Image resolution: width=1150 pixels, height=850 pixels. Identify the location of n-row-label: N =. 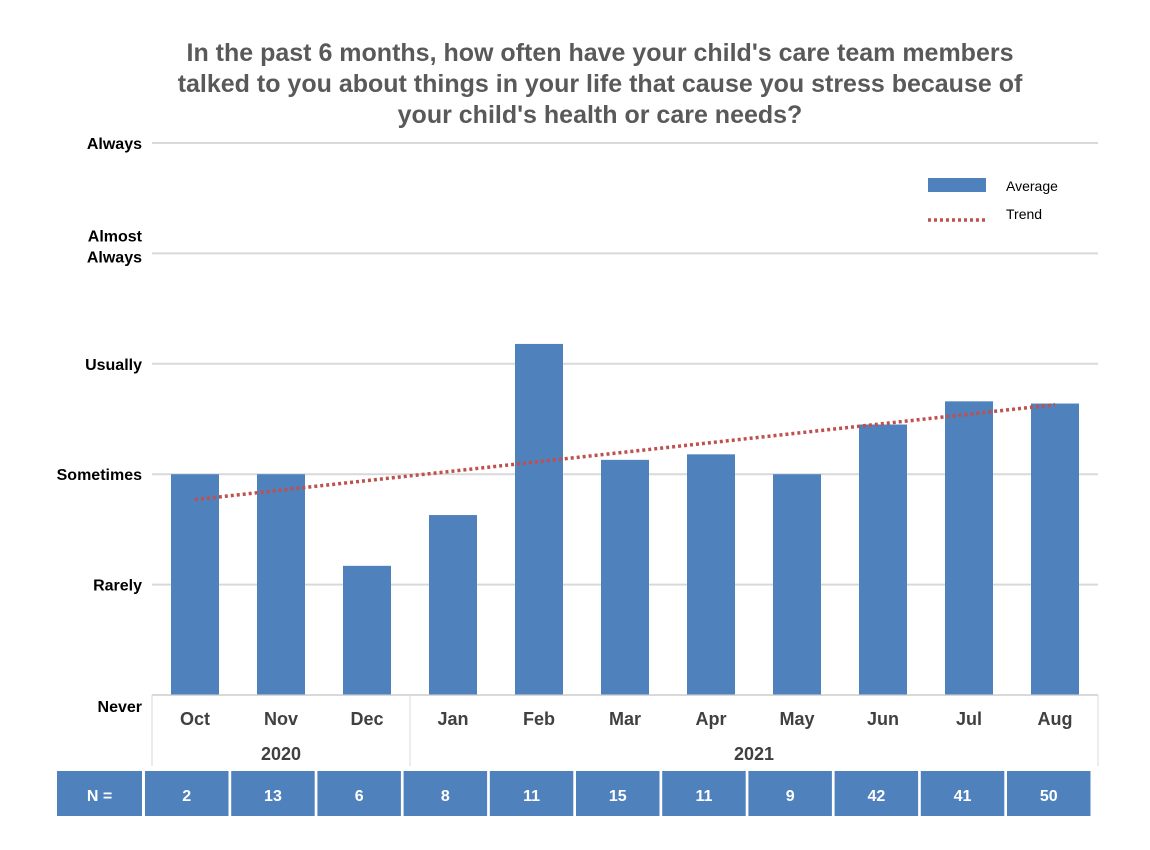
(99, 796).